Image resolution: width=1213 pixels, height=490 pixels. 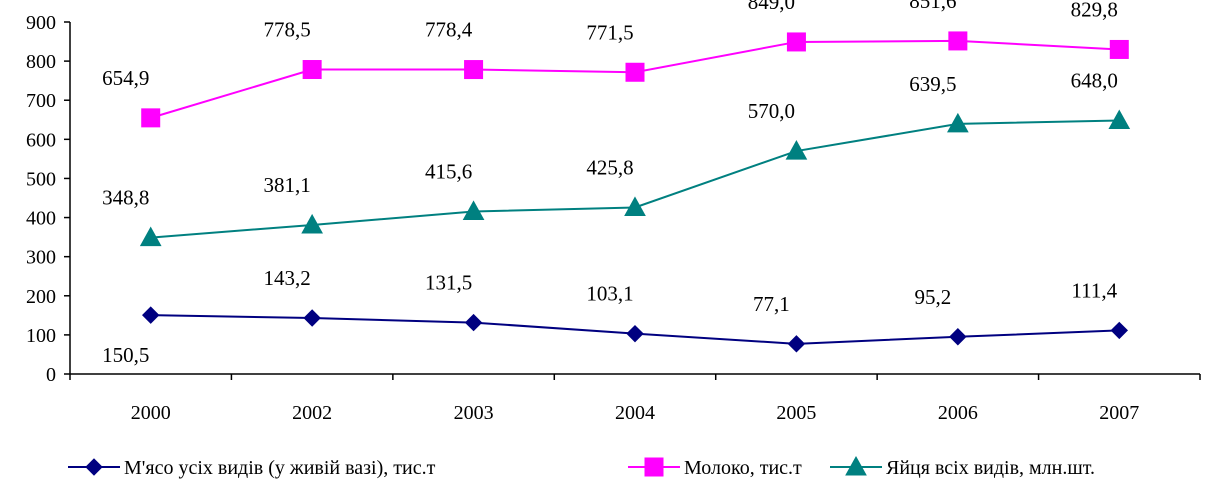 I want to click on x-tick-label: 2003, so click(x=474, y=413).